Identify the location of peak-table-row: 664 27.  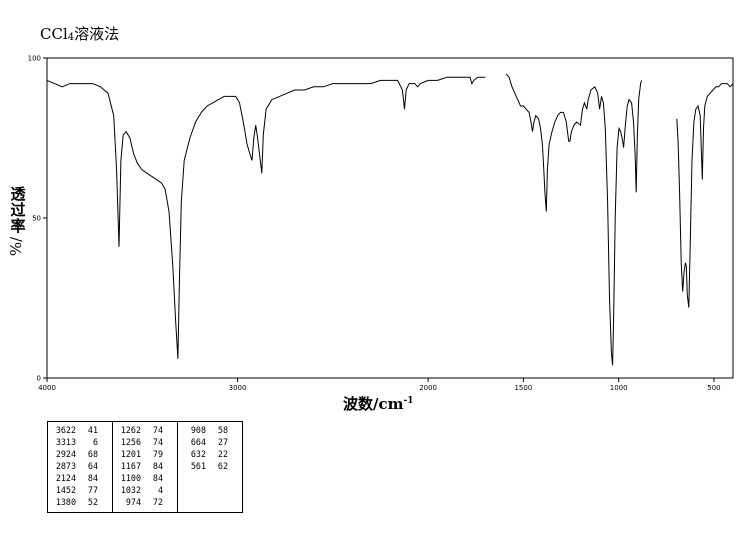
(210, 442).